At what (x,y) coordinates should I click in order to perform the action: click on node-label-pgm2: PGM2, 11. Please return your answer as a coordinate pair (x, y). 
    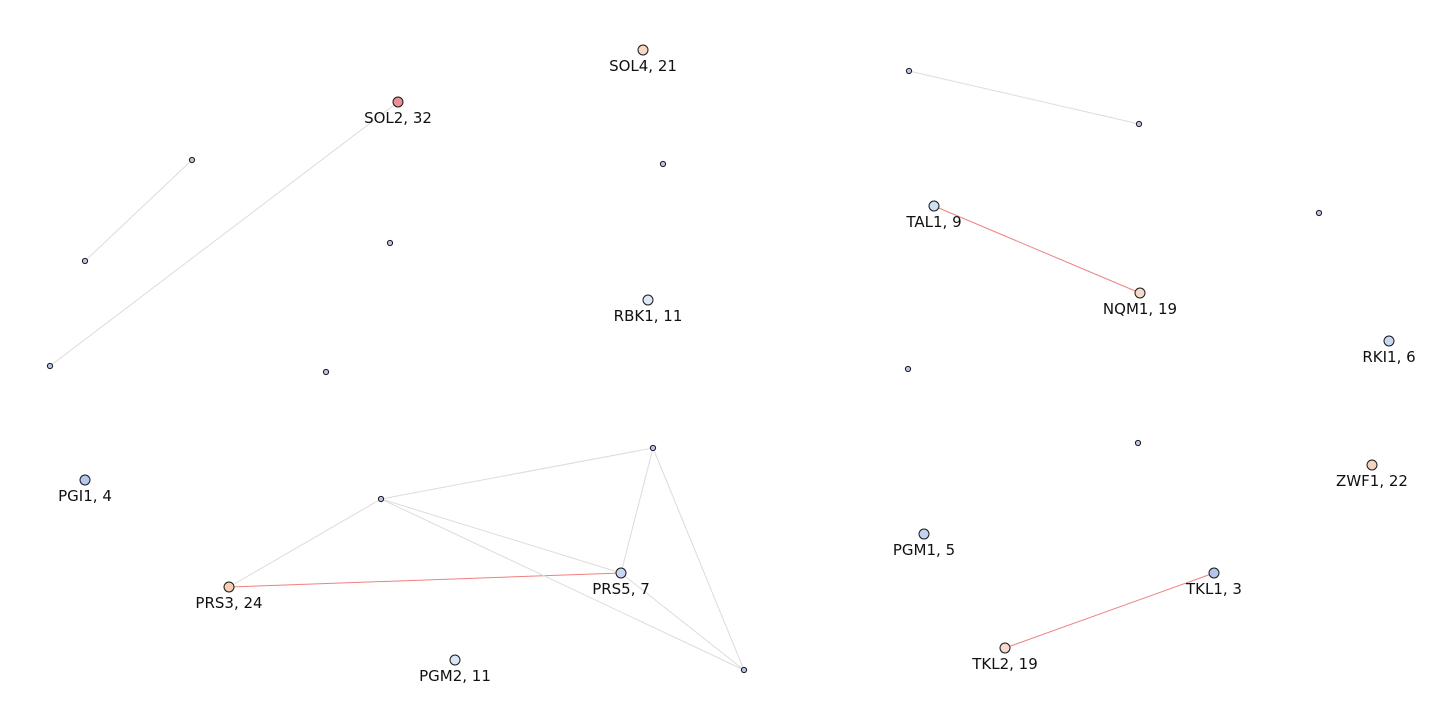
    Looking at the image, I should click on (455, 676).